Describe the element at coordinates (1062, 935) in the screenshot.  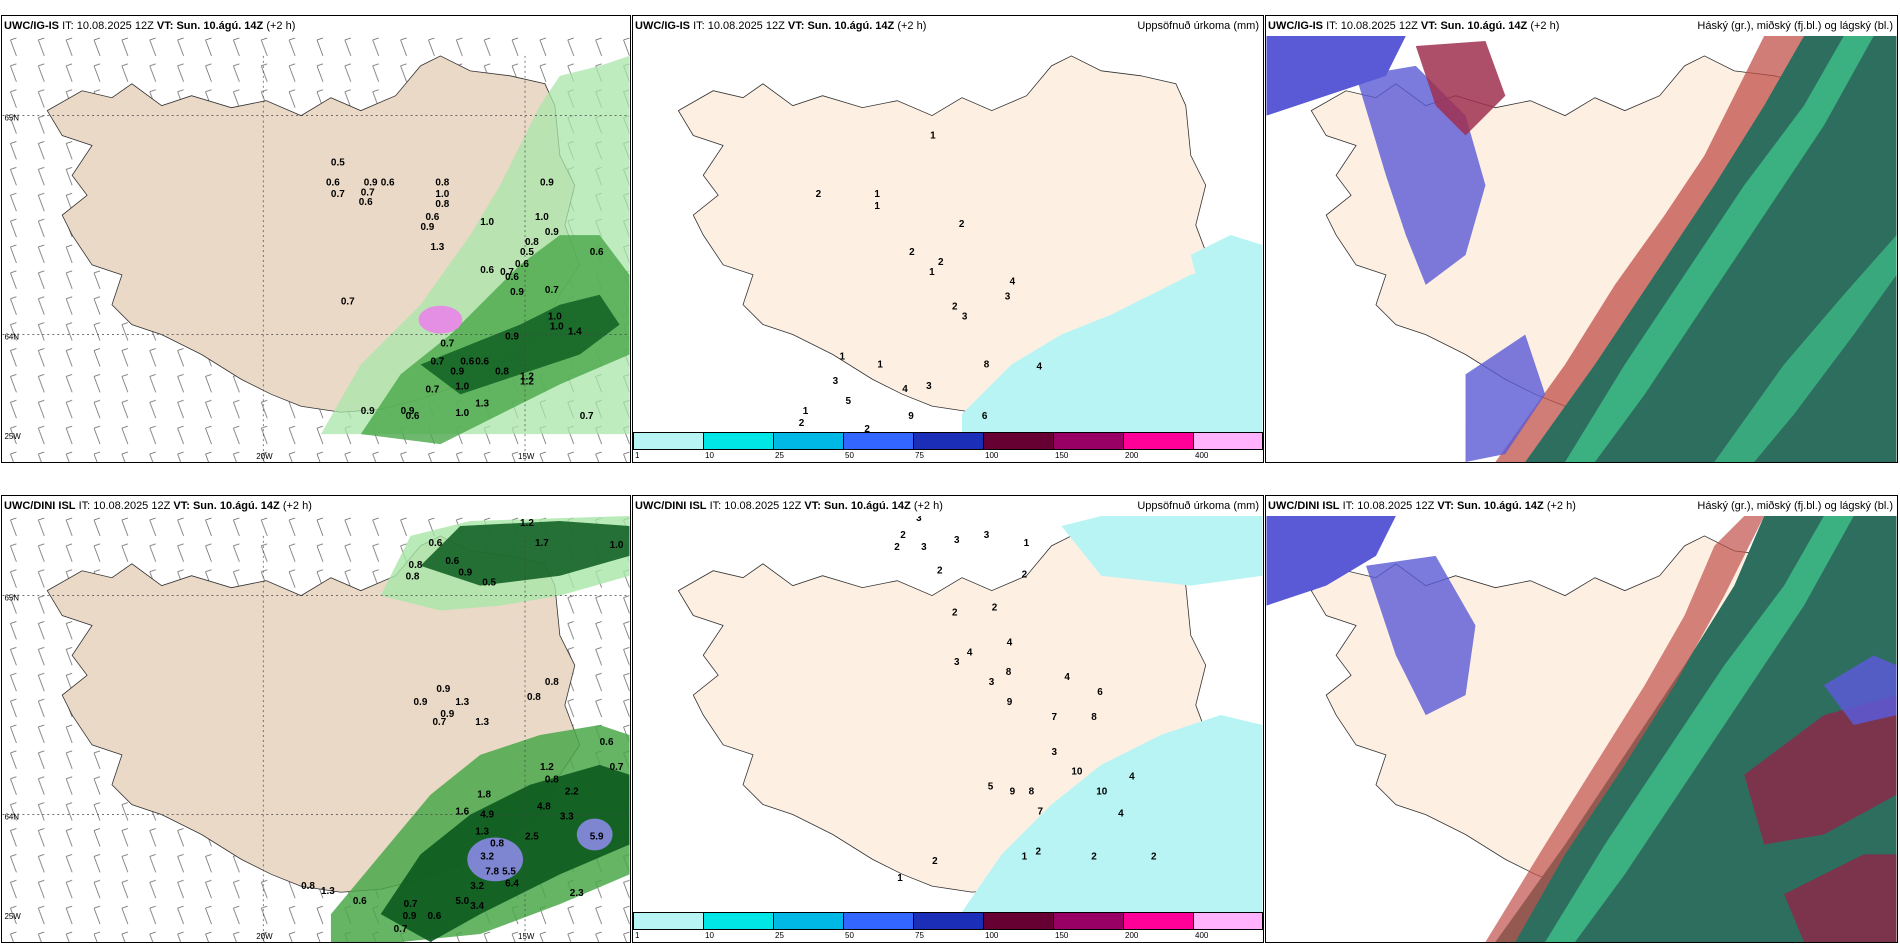
I see `colorbar-tick: 150` at that location.